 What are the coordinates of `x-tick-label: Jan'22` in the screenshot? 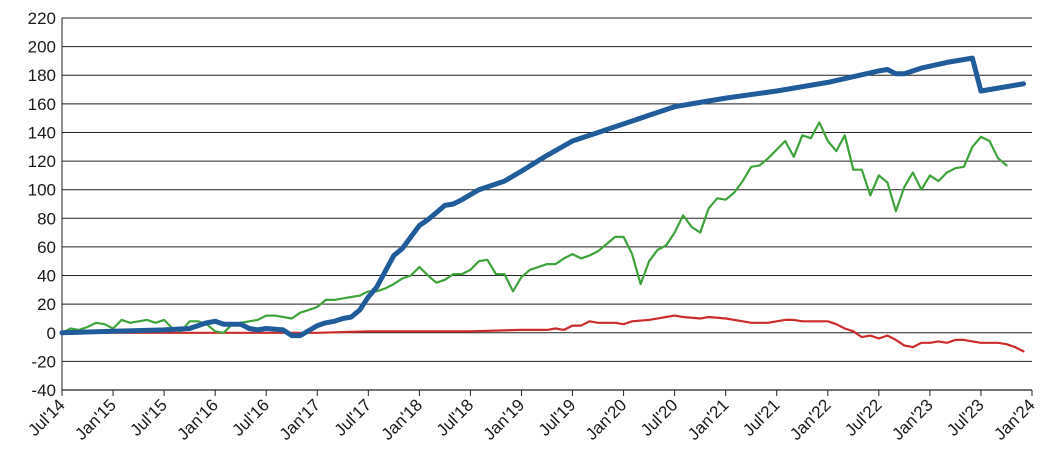 It's located at (810, 419).